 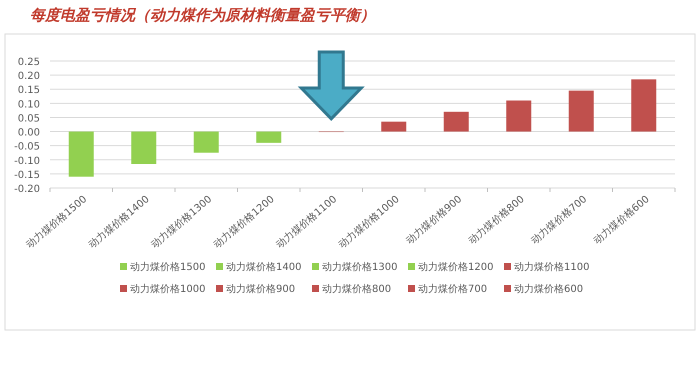 I want to click on legend-item: 动力煤价格1300, so click(x=355, y=267).